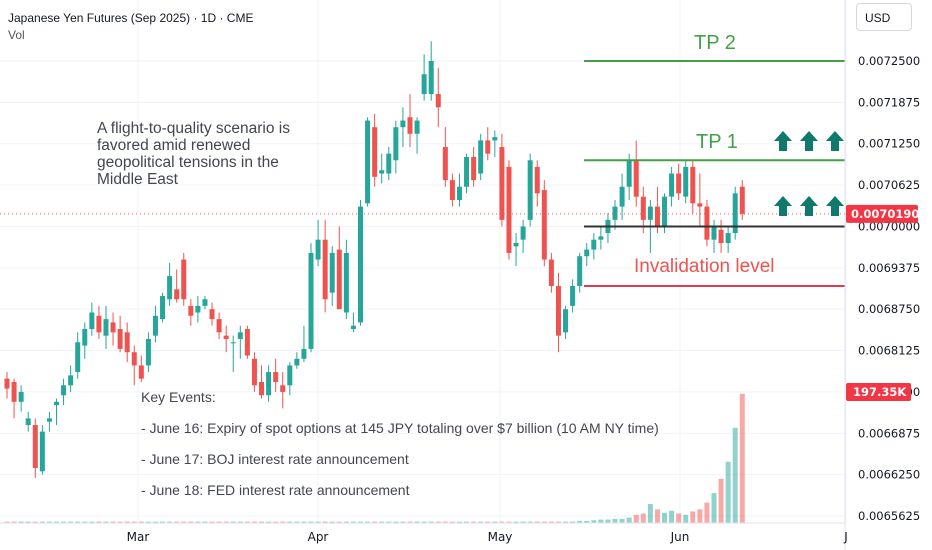  Describe the element at coordinates (809, 173) in the screenshot. I see `arrow-annotations` at that location.